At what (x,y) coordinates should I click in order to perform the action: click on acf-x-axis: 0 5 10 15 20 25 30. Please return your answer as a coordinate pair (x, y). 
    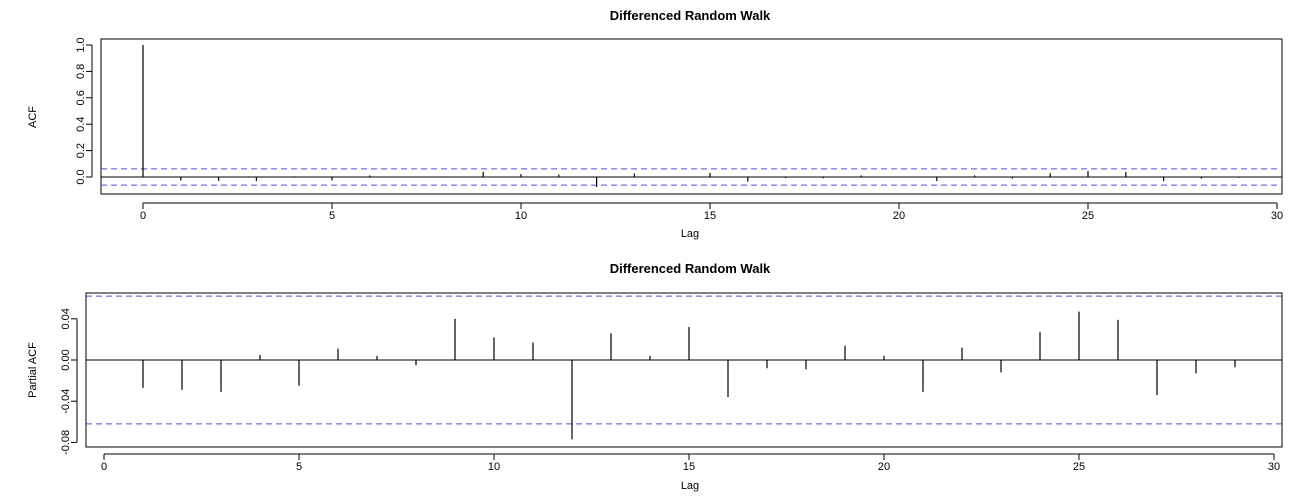
    Looking at the image, I should click on (711, 212).